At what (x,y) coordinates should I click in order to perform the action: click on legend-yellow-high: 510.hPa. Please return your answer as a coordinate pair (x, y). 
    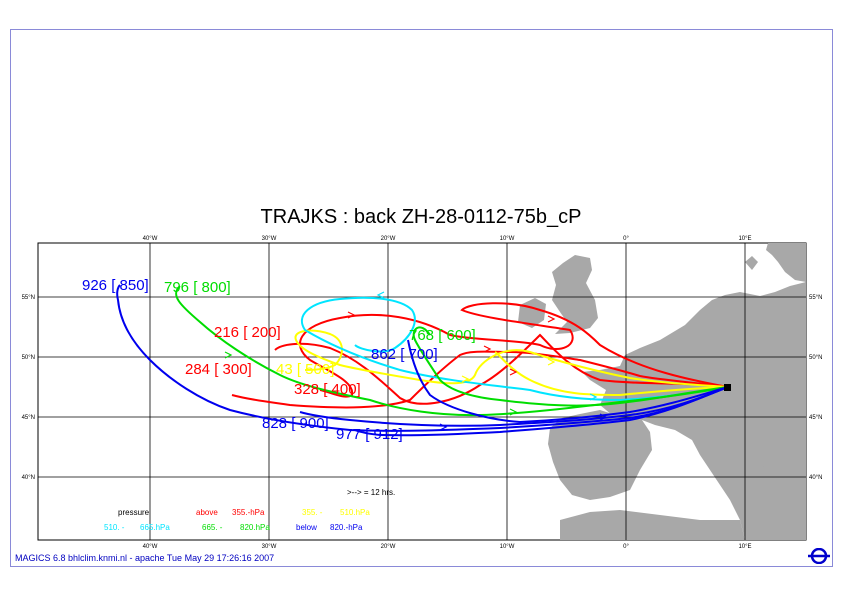
    Looking at the image, I should click on (355, 512).